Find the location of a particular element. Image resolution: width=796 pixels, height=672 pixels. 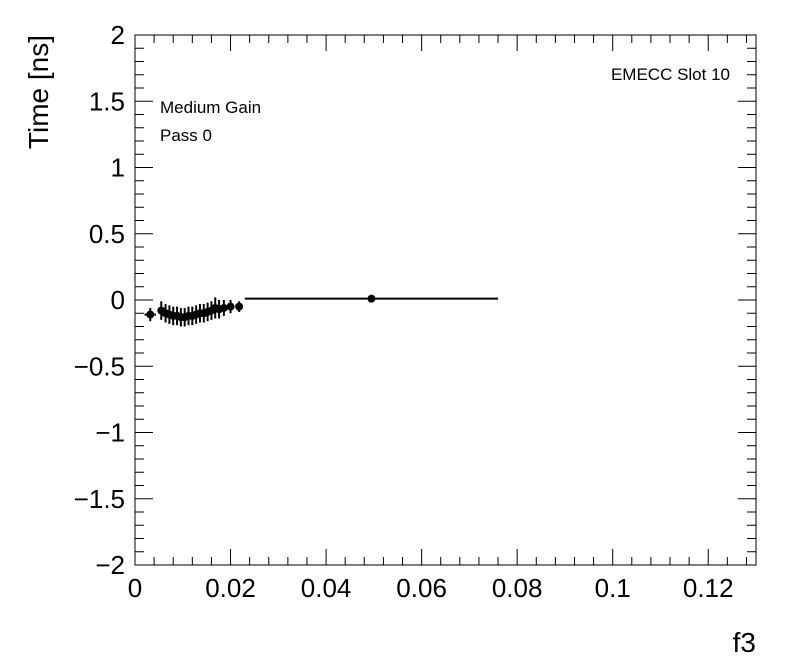

y-tick-labels: −2 −1.5 −1 −0.5 0 0.5 1 1.5 2 is located at coordinates (99, 300).